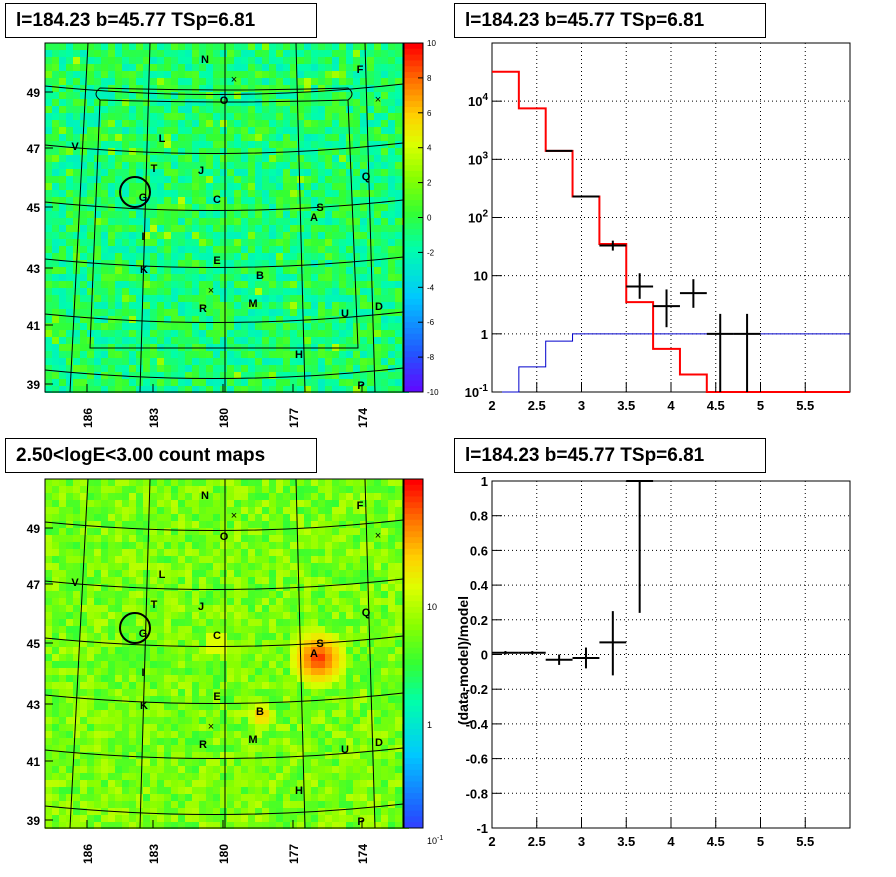  I want to click on y-tick-label: 10⁴, so click(478, 100).